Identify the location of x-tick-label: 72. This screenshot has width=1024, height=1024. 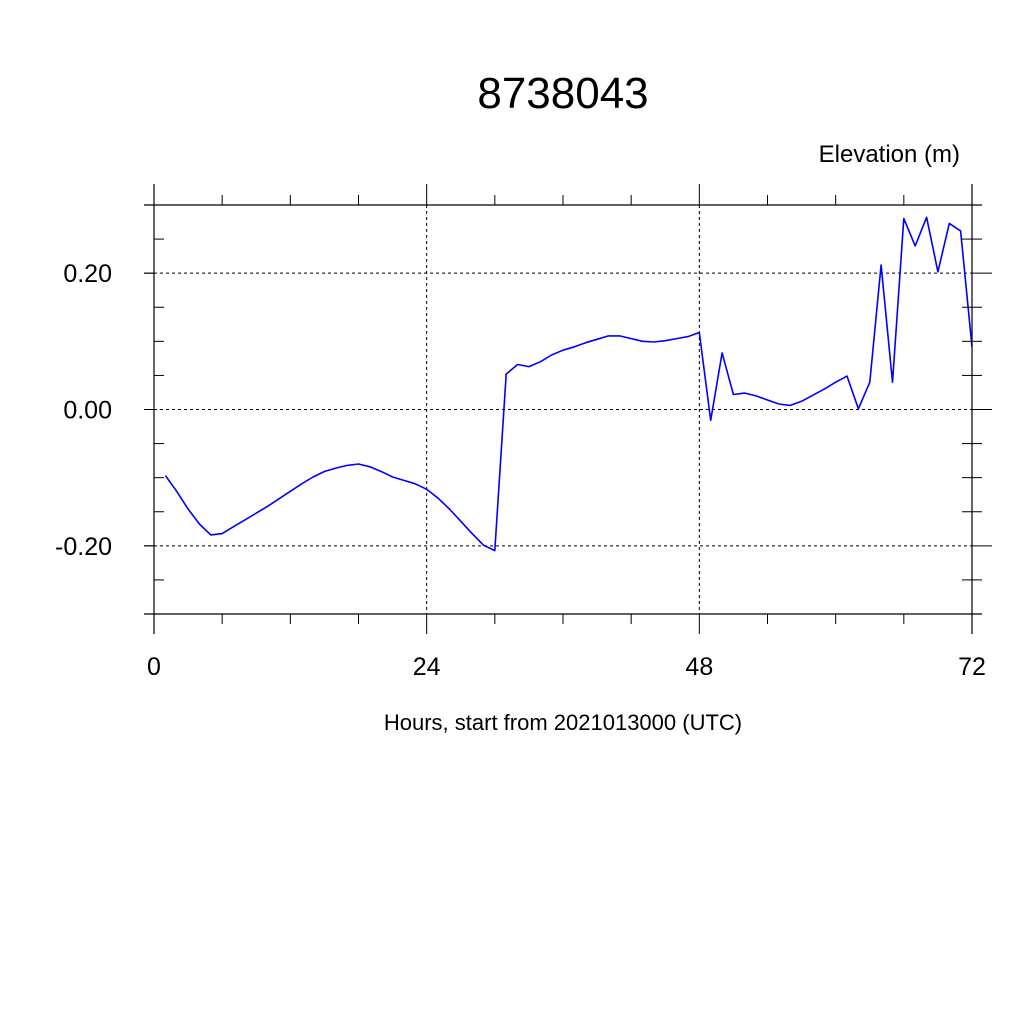
(972, 667).